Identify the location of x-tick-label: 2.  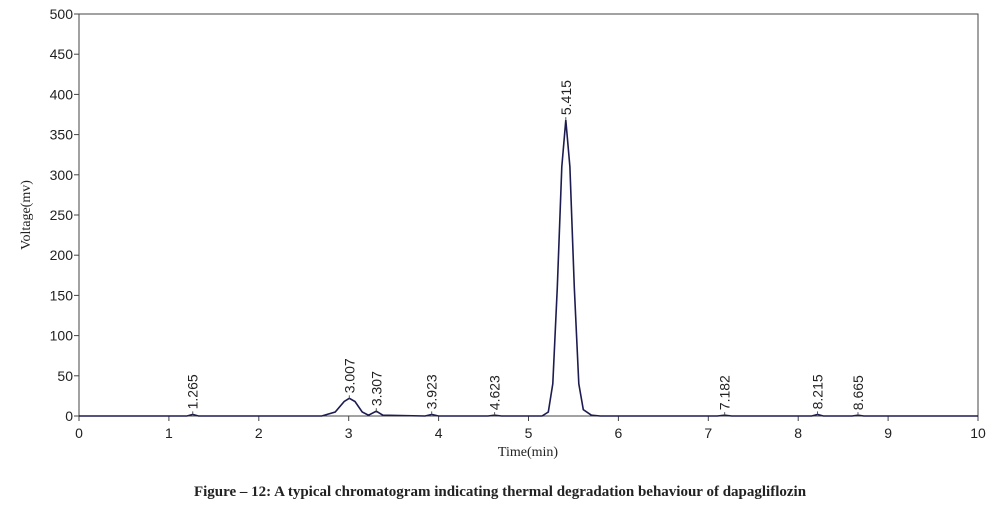
(259, 433).